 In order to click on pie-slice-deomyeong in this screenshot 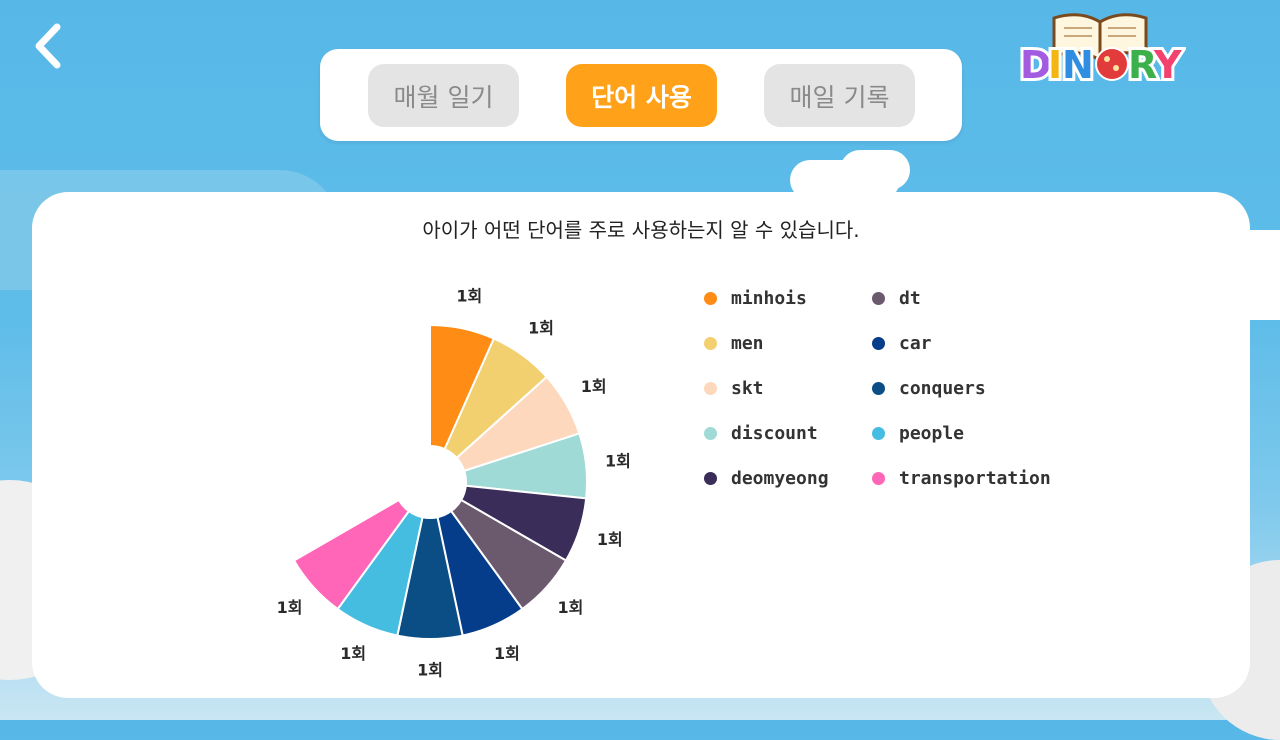, I will do `click(523, 523)`.